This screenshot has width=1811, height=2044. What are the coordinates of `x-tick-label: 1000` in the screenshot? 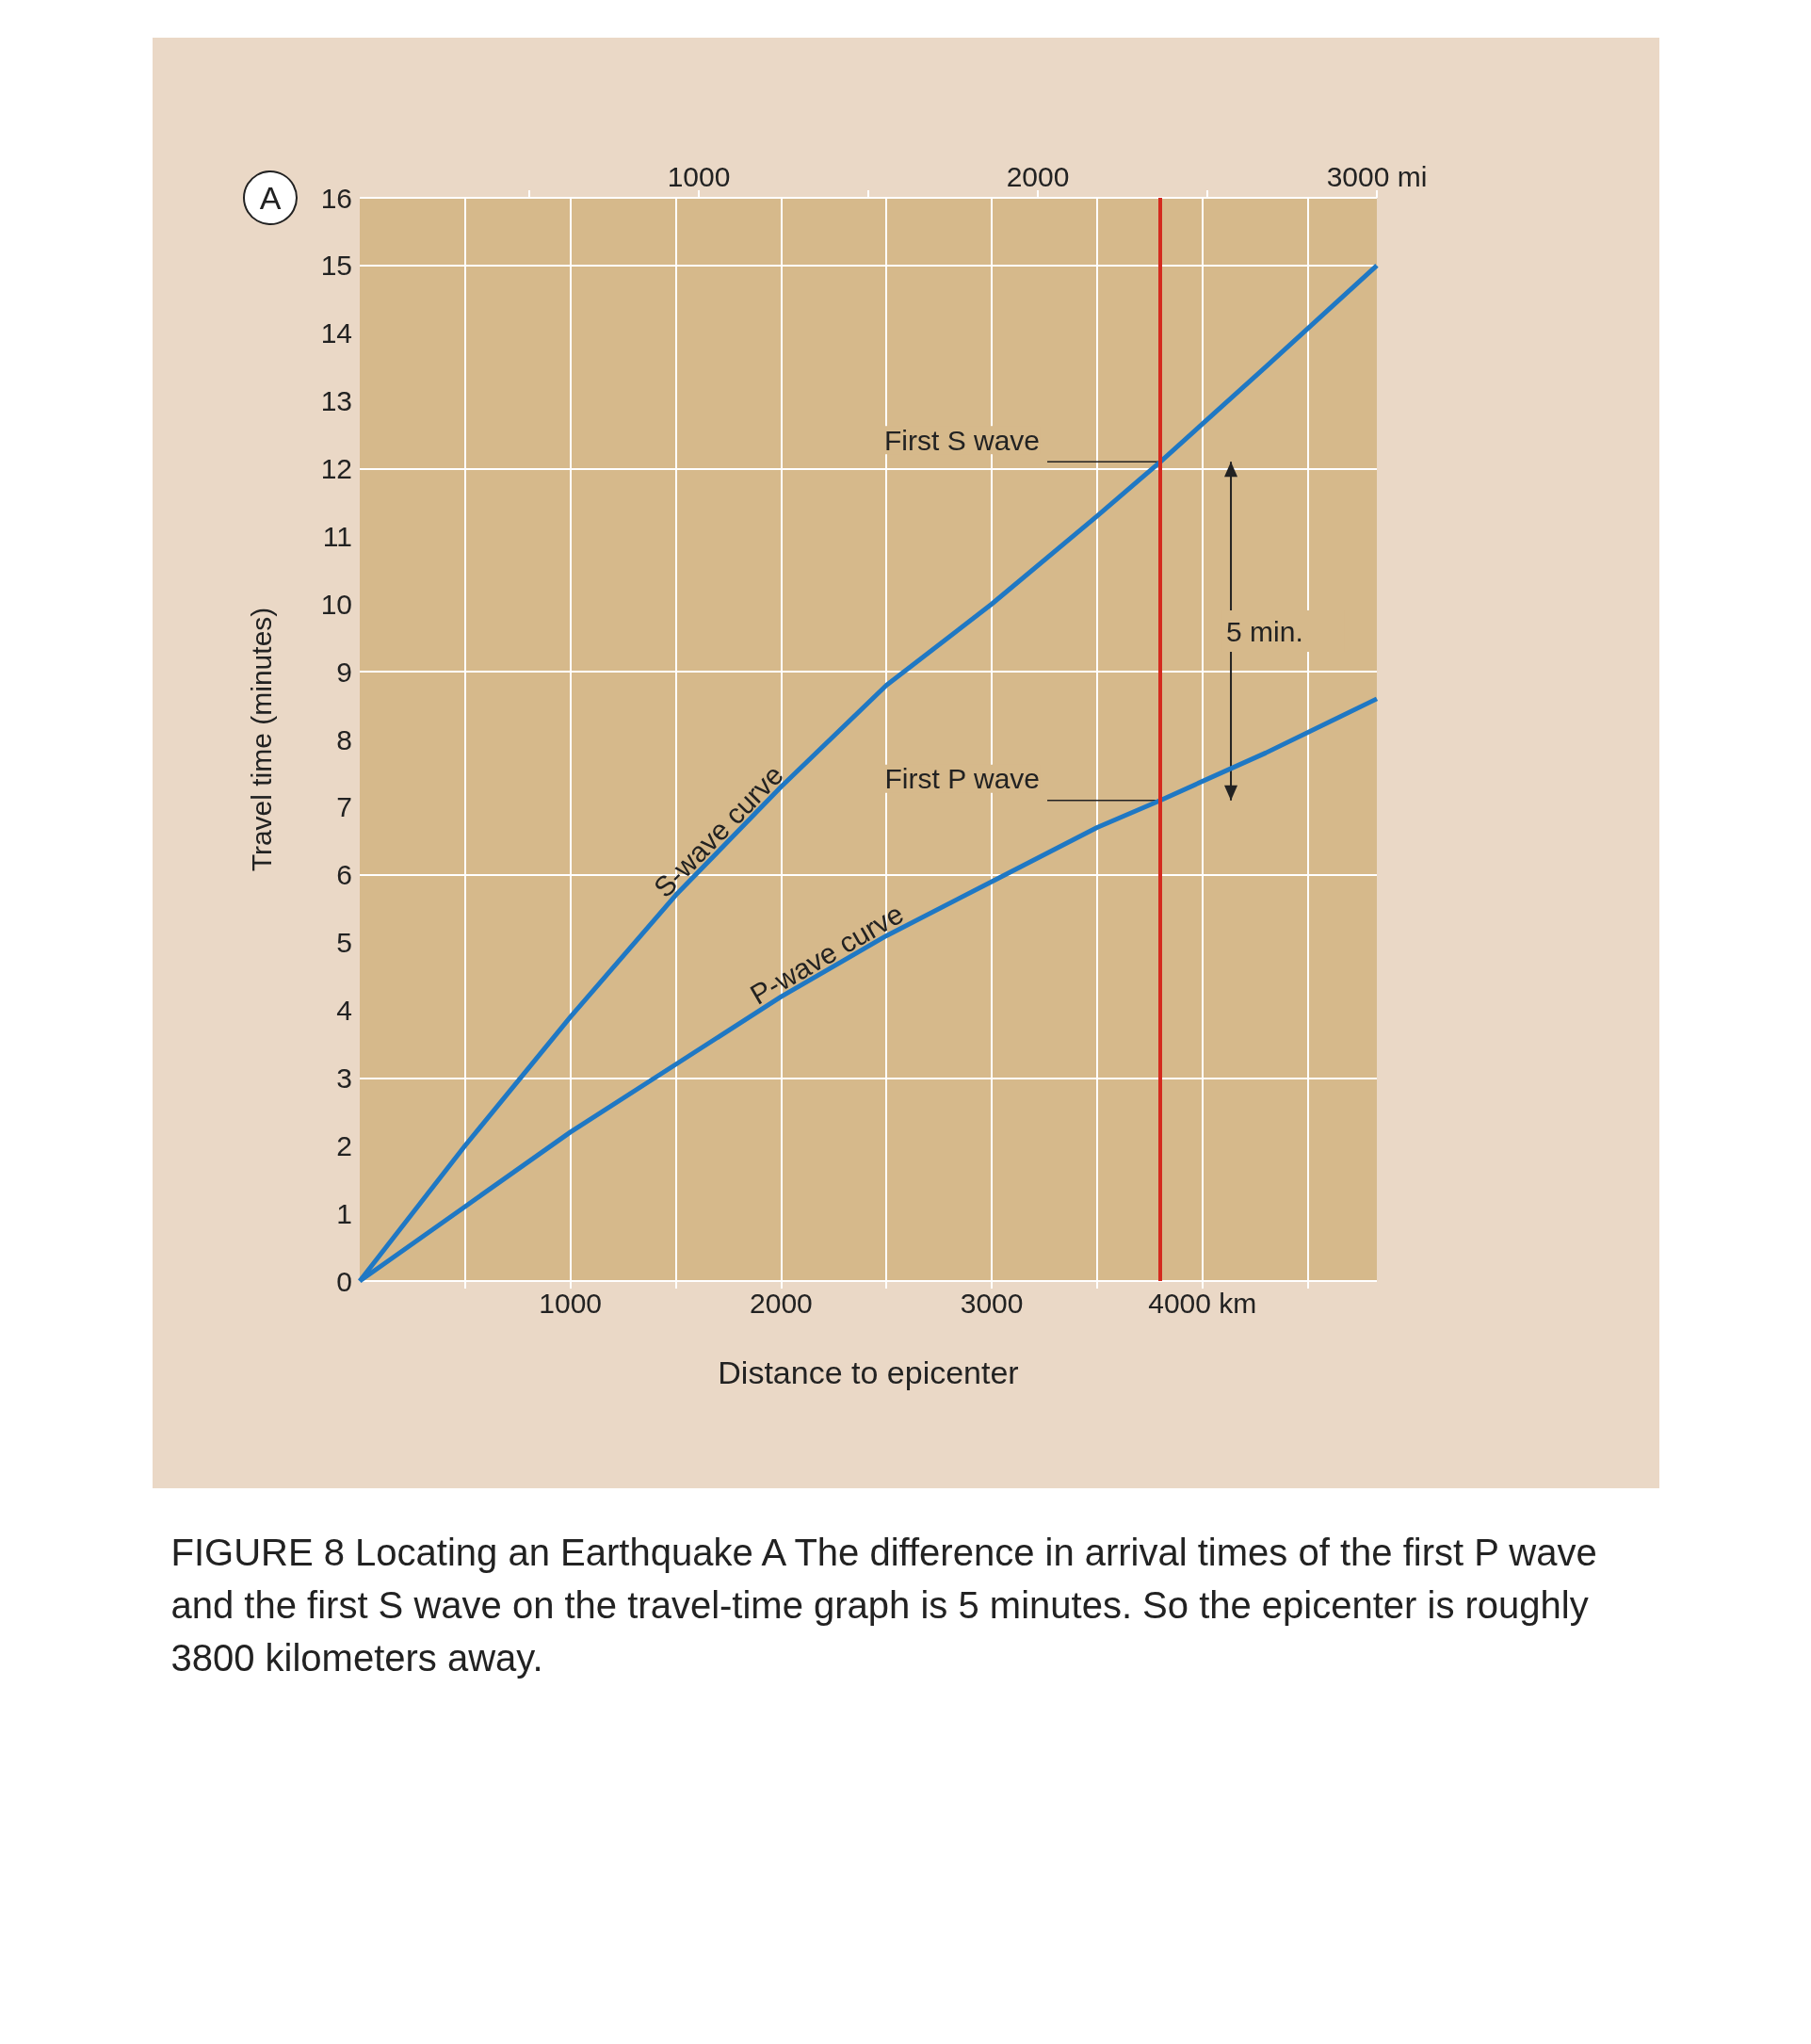 It's located at (570, 1303).